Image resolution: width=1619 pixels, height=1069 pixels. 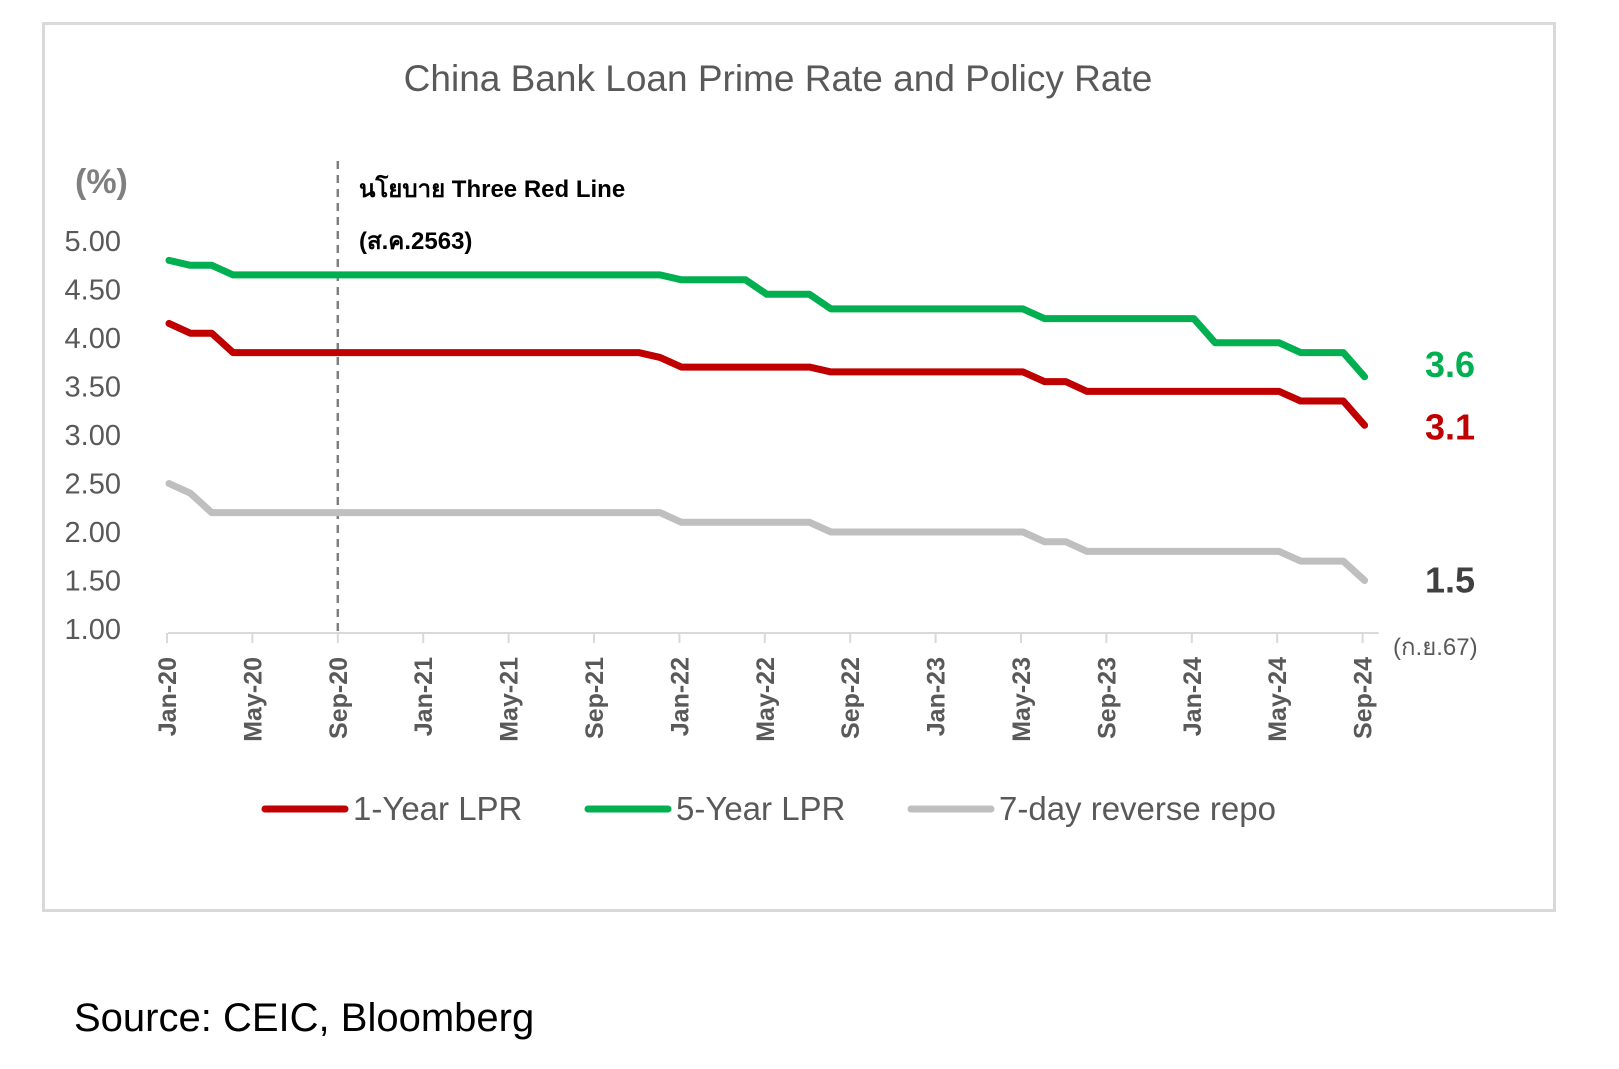 I want to click on x-tick-label: Jan-24, so click(x=1193, y=696).